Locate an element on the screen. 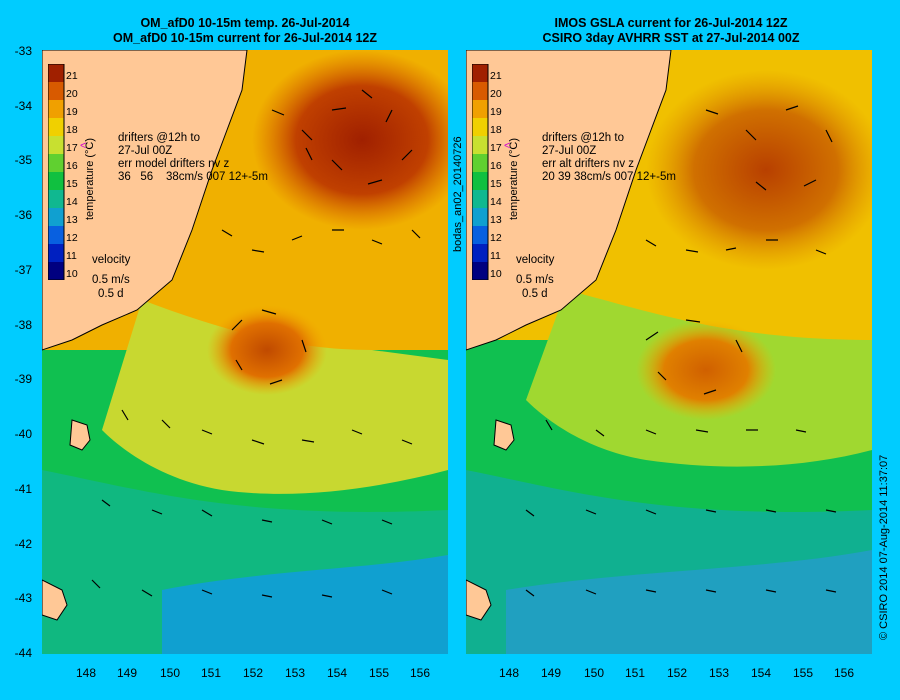 The height and width of the screenshot is (700, 900). lat-tick: -37 is located at coordinates (23, 270).